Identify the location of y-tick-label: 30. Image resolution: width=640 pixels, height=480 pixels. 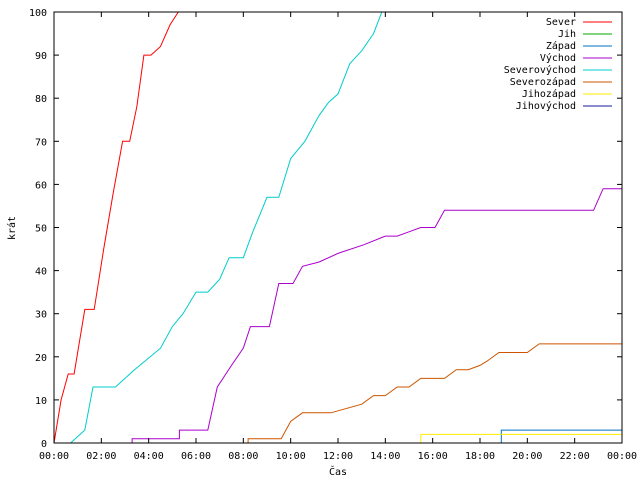
(41, 315).